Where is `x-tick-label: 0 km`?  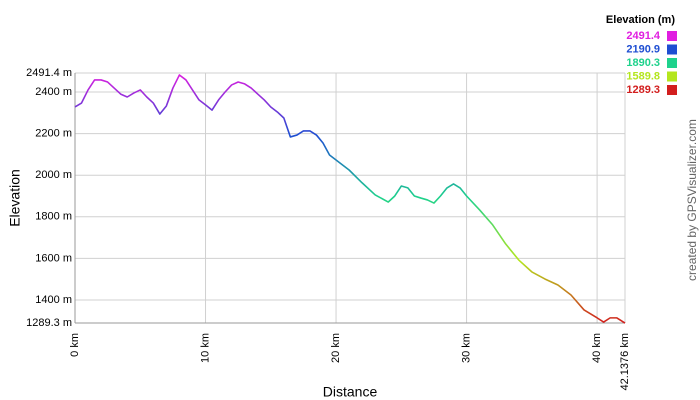 x-tick-label: 0 km is located at coordinates (75, 345).